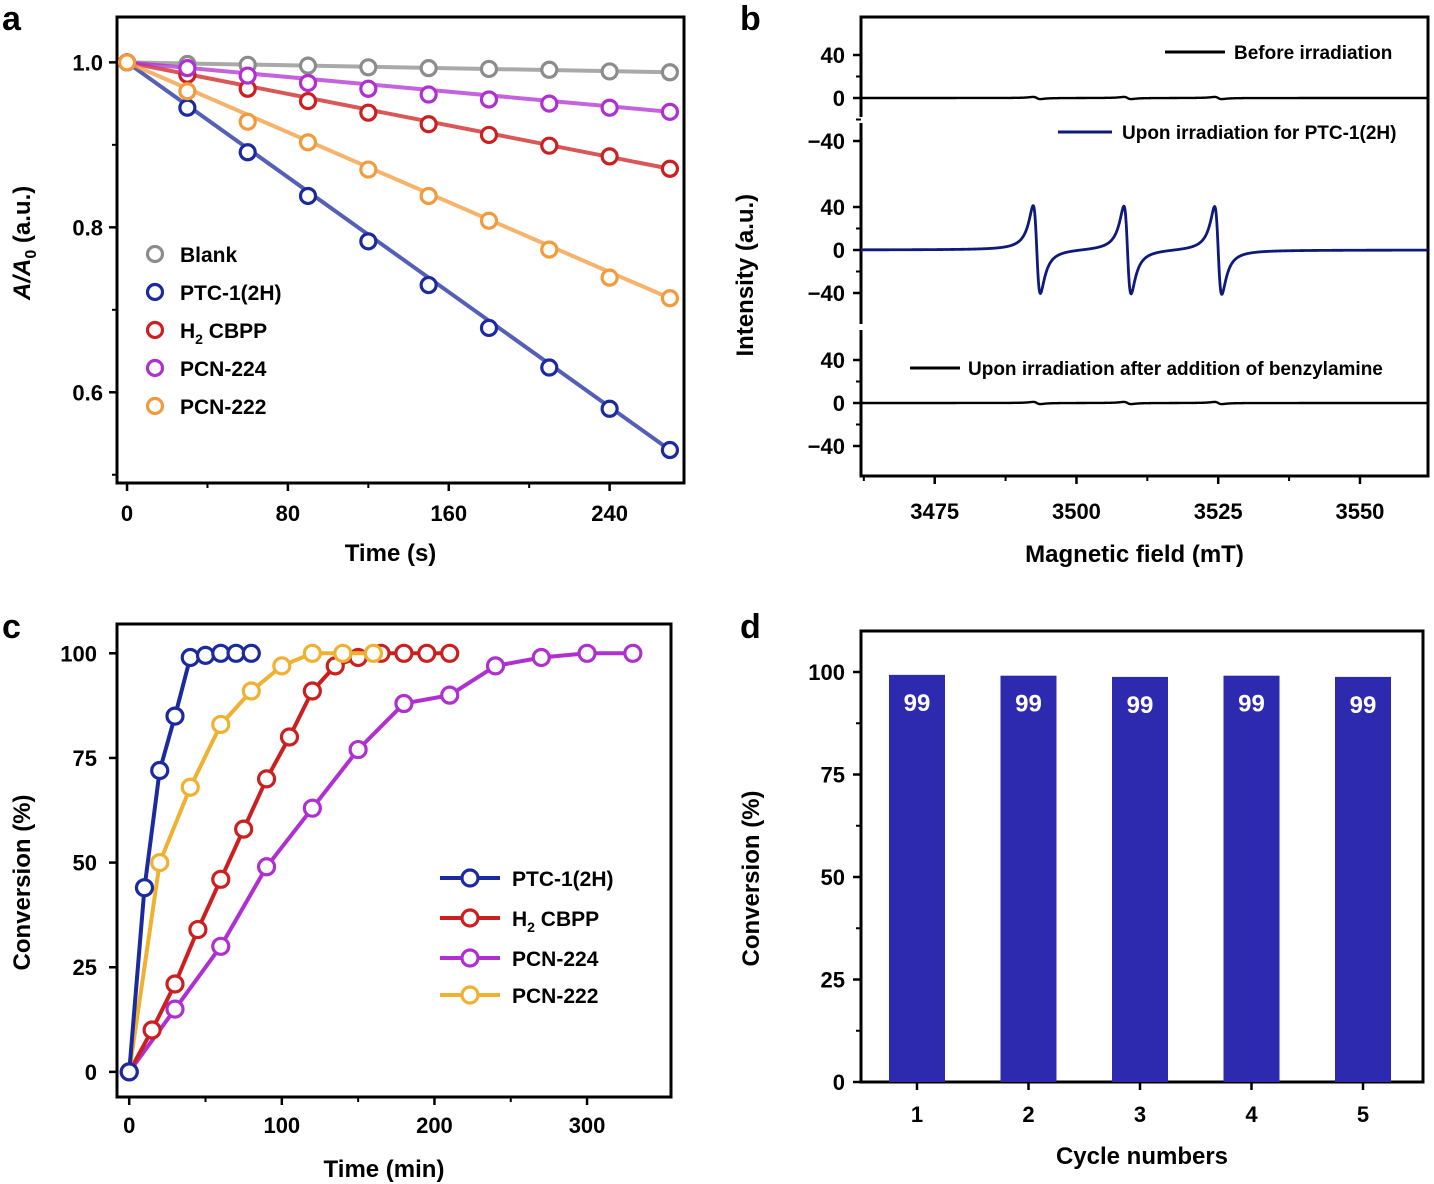  What do you see at coordinates (1218, 511) in the screenshot?
I see `x-tick-label: 3525` at bounding box center [1218, 511].